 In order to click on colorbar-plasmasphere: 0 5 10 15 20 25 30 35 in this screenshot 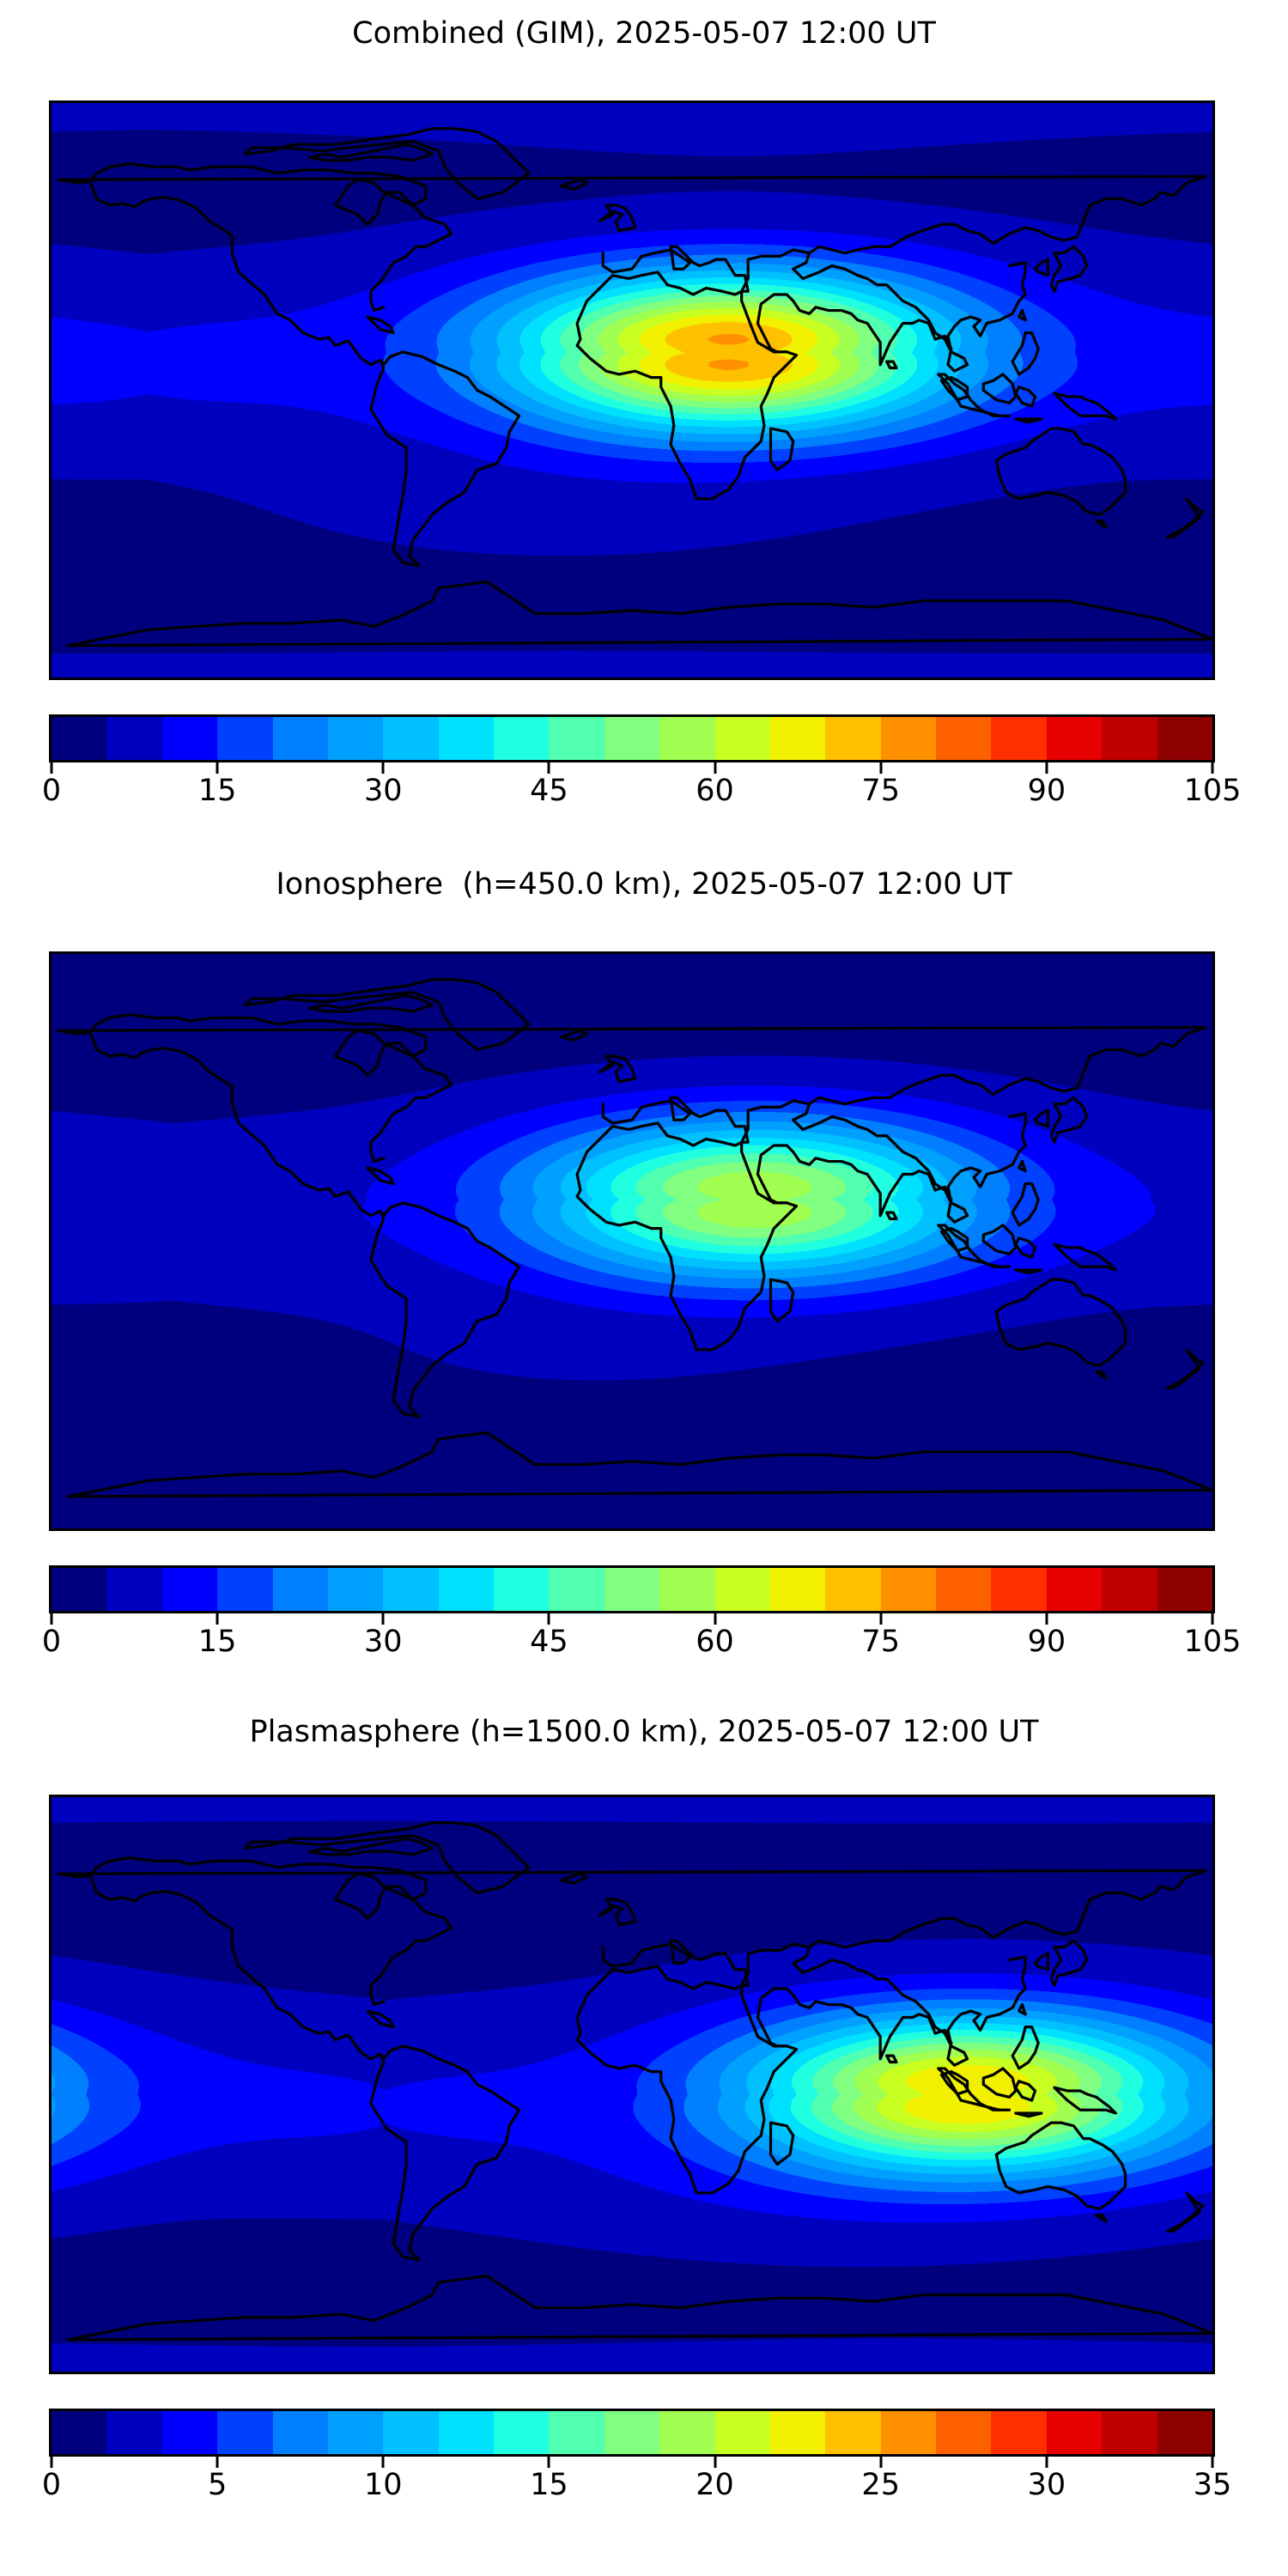, I will do `click(636, 2455)`.